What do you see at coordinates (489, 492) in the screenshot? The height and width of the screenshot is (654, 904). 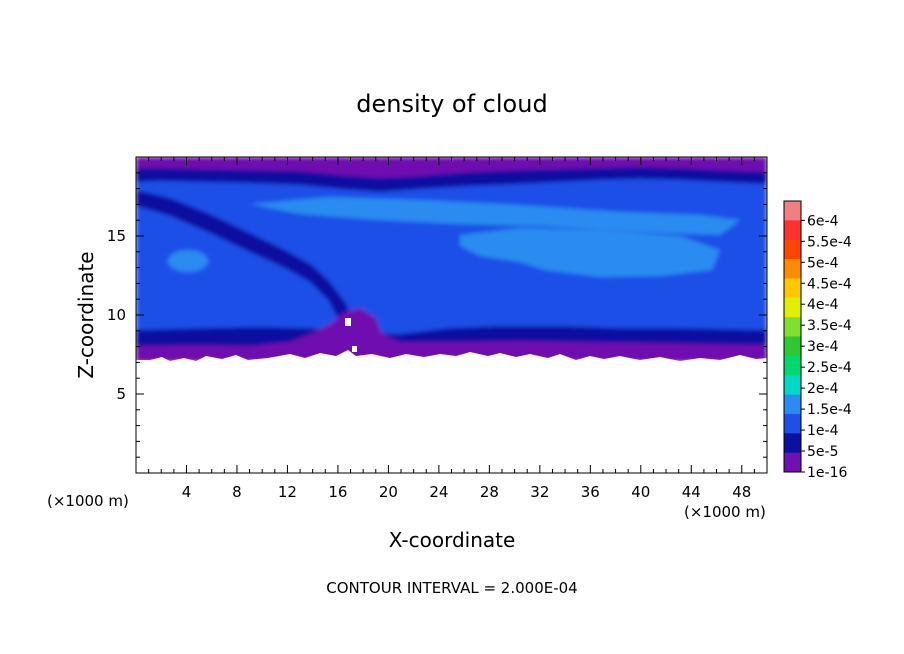 I see `x-tick-label: 28` at bounding box center [489, 492].